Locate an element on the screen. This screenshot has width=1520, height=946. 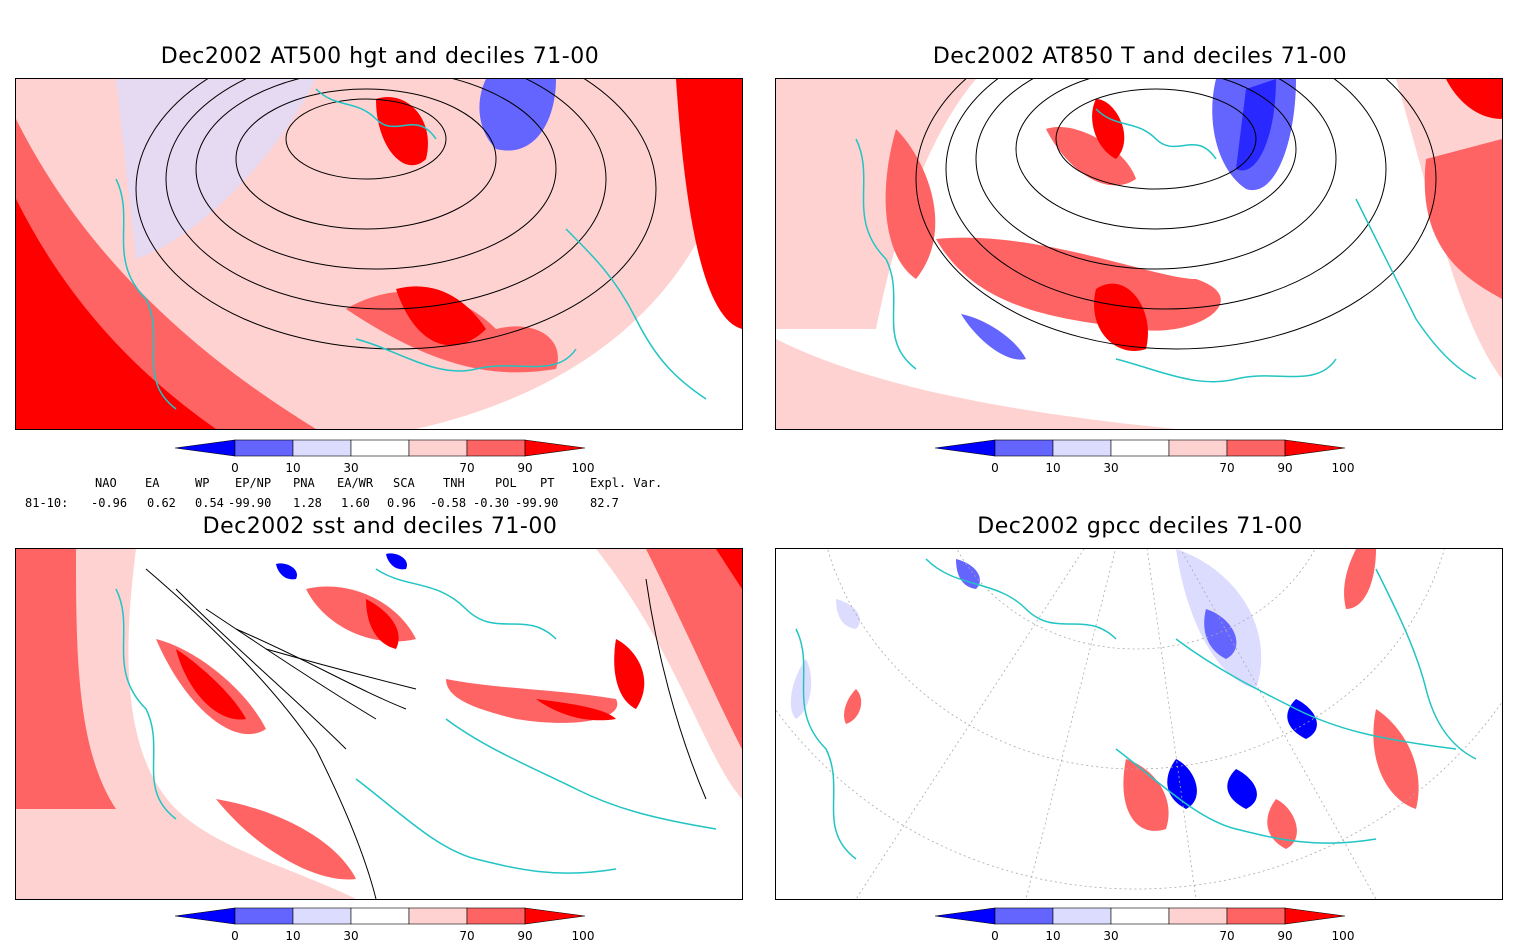
tele-header-sca: SCA is located at coordinates (404, 483).